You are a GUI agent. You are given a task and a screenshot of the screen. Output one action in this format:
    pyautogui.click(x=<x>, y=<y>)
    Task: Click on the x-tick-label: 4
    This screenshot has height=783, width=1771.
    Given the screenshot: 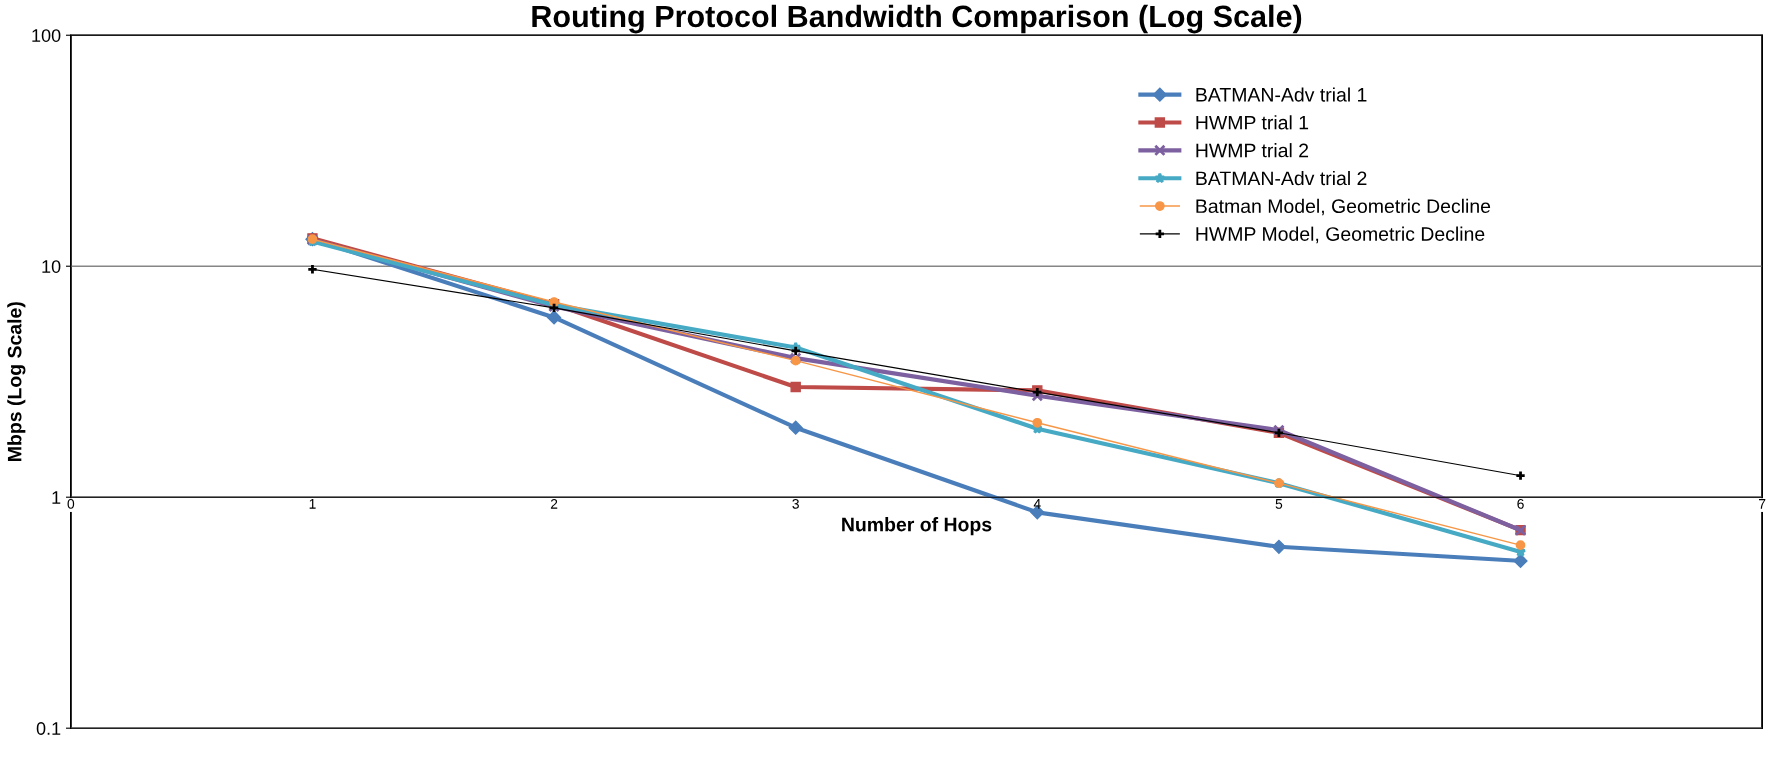 What is the action you would take?
    pyautogui.click(x=1037, y=504)
    